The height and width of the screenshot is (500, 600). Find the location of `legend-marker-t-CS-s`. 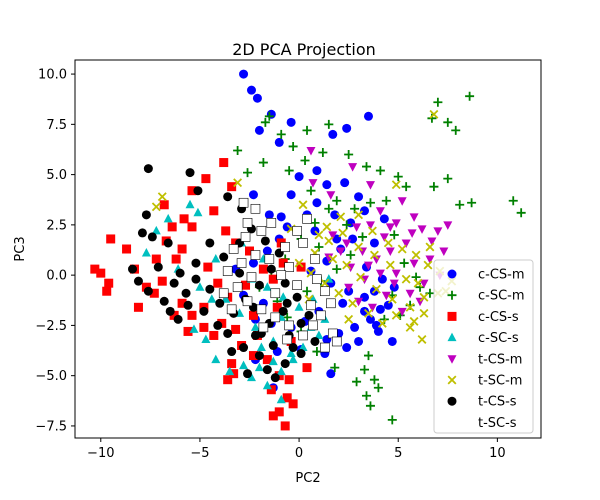

legend-marker-t-CS-s is located at coordinates (452, 401).